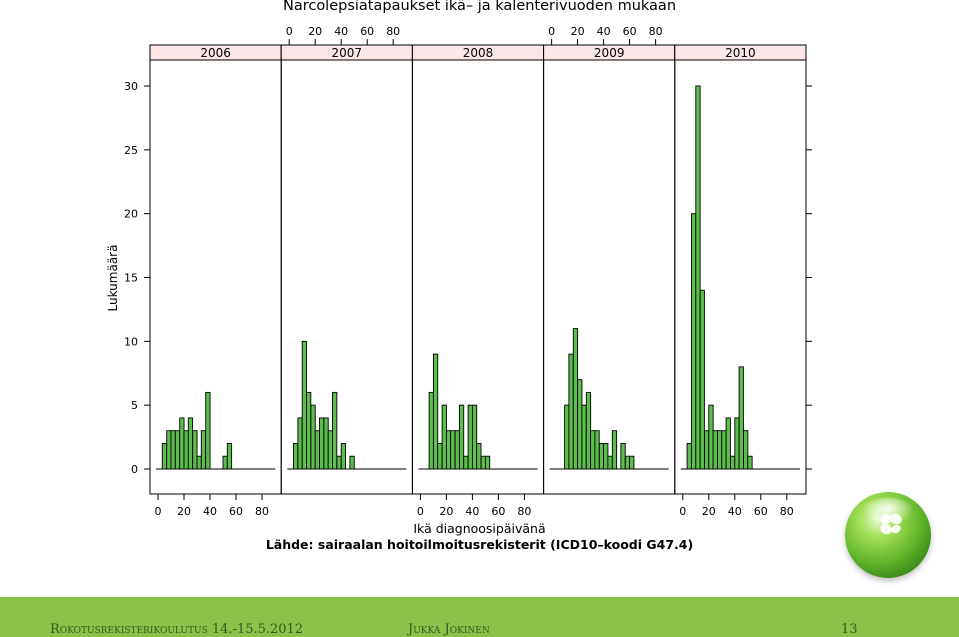  What do you see at coordinates (478, 53) in the screenshot?
I see `strip-label-2008: 2008` at bounding box center [478, 53].